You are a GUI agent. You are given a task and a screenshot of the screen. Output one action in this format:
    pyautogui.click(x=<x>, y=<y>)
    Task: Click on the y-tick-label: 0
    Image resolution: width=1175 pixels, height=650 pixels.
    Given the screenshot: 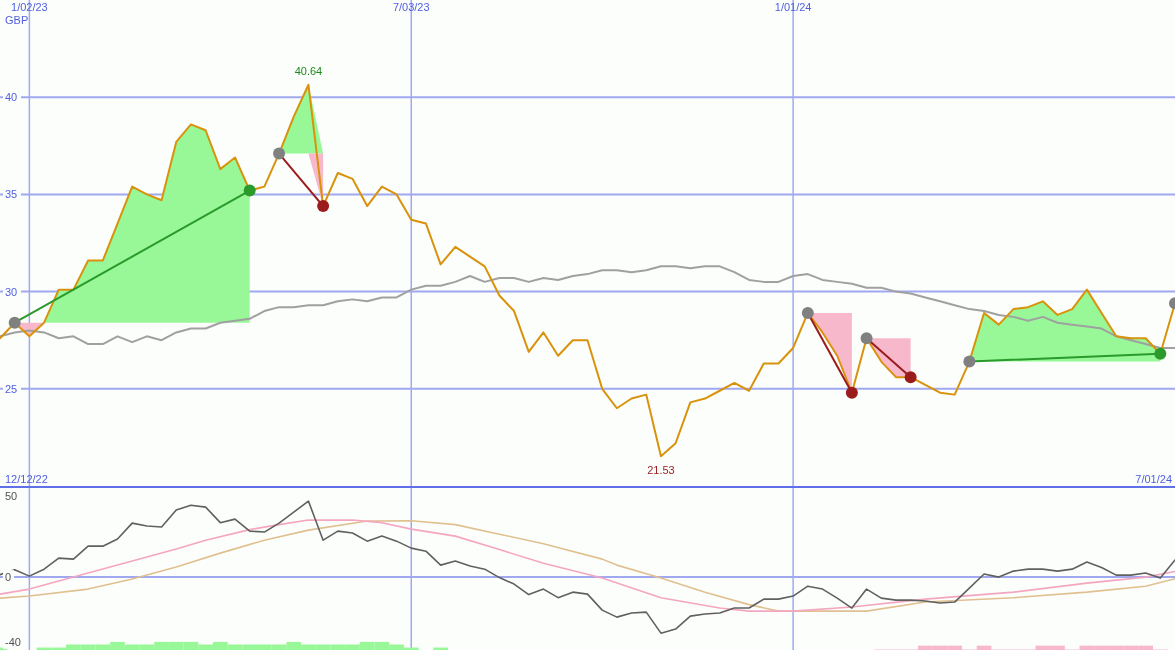 What is the action you would take?
    pyautogui.click(x=8, y=577)
    